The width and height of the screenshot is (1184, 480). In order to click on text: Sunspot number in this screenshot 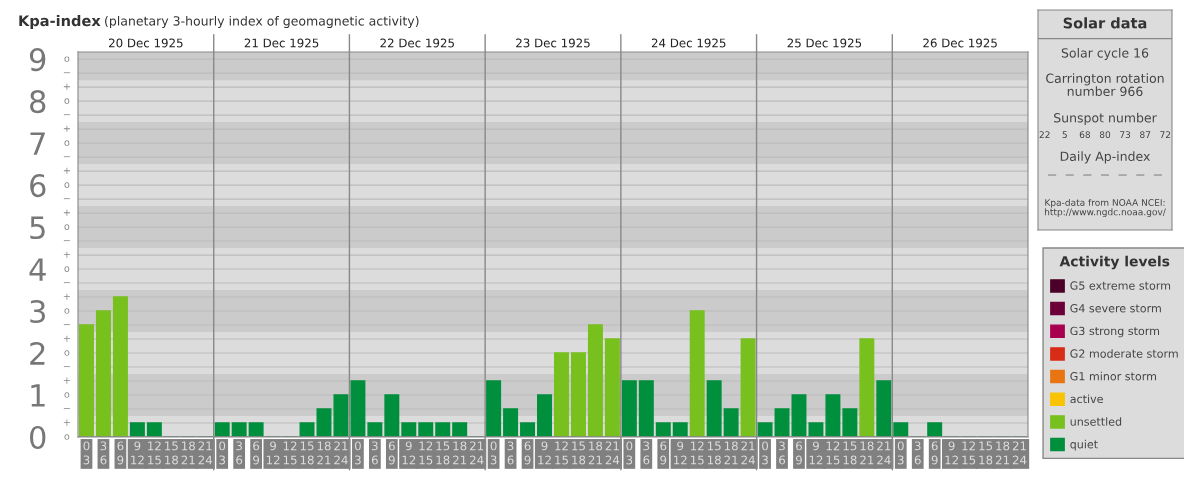, I will do `click(1105, 118)`.